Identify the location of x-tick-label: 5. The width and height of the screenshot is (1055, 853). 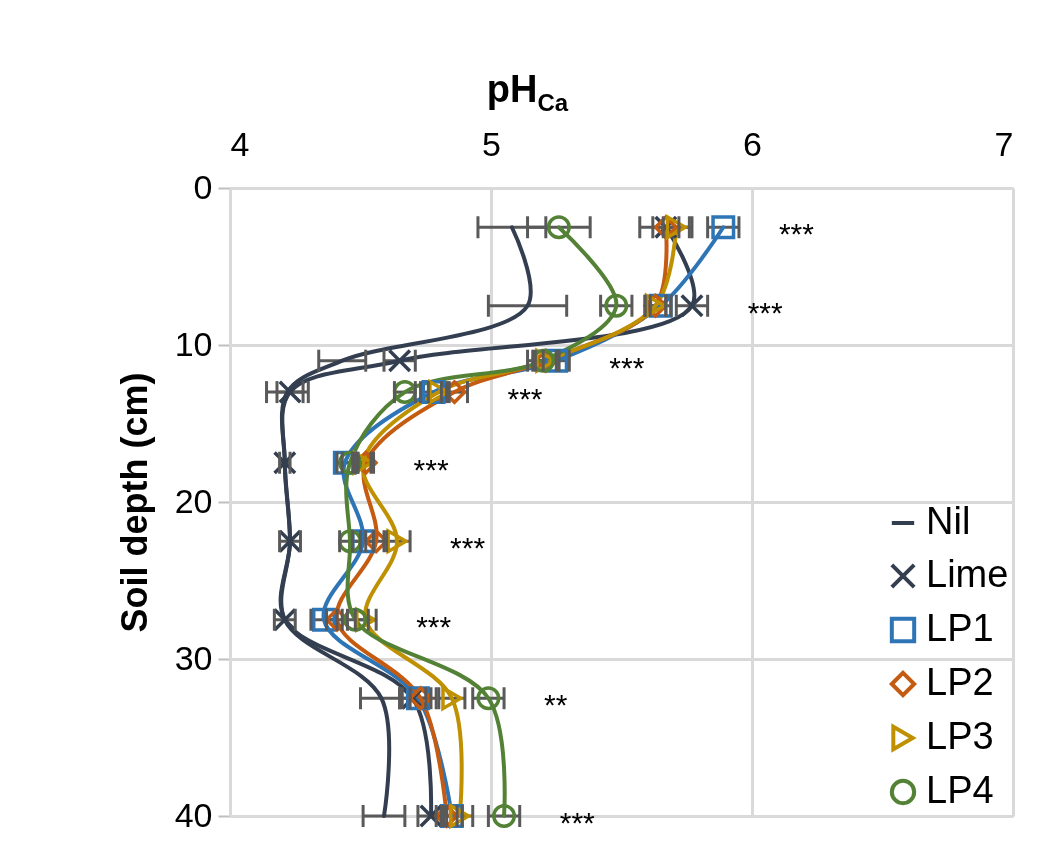
(491, 143).